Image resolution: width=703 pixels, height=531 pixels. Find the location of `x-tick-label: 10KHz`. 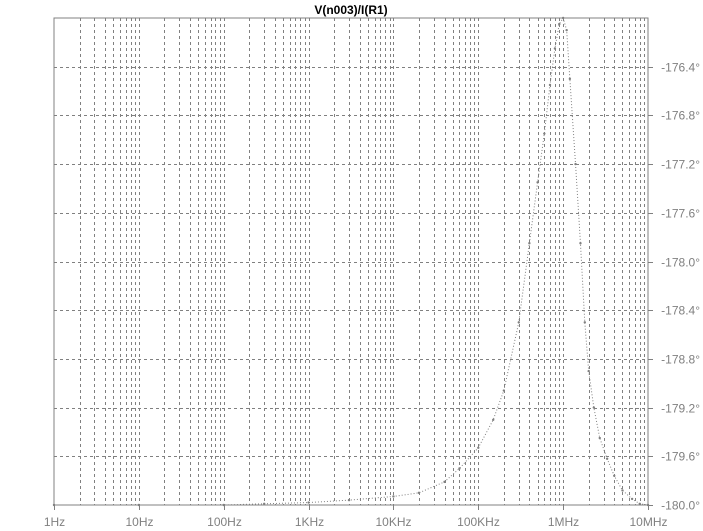

x-tick-label: 10KHz is located at coordinates (393, 522).